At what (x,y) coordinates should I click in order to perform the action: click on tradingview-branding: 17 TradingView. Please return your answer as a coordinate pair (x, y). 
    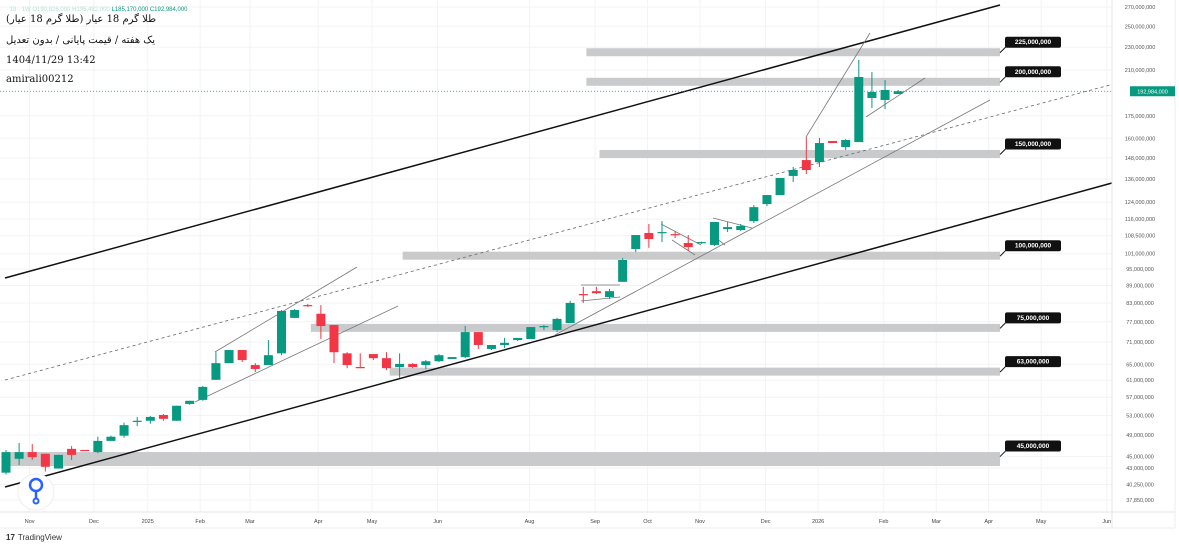
    Looking at the image, I should click on (34, 537).